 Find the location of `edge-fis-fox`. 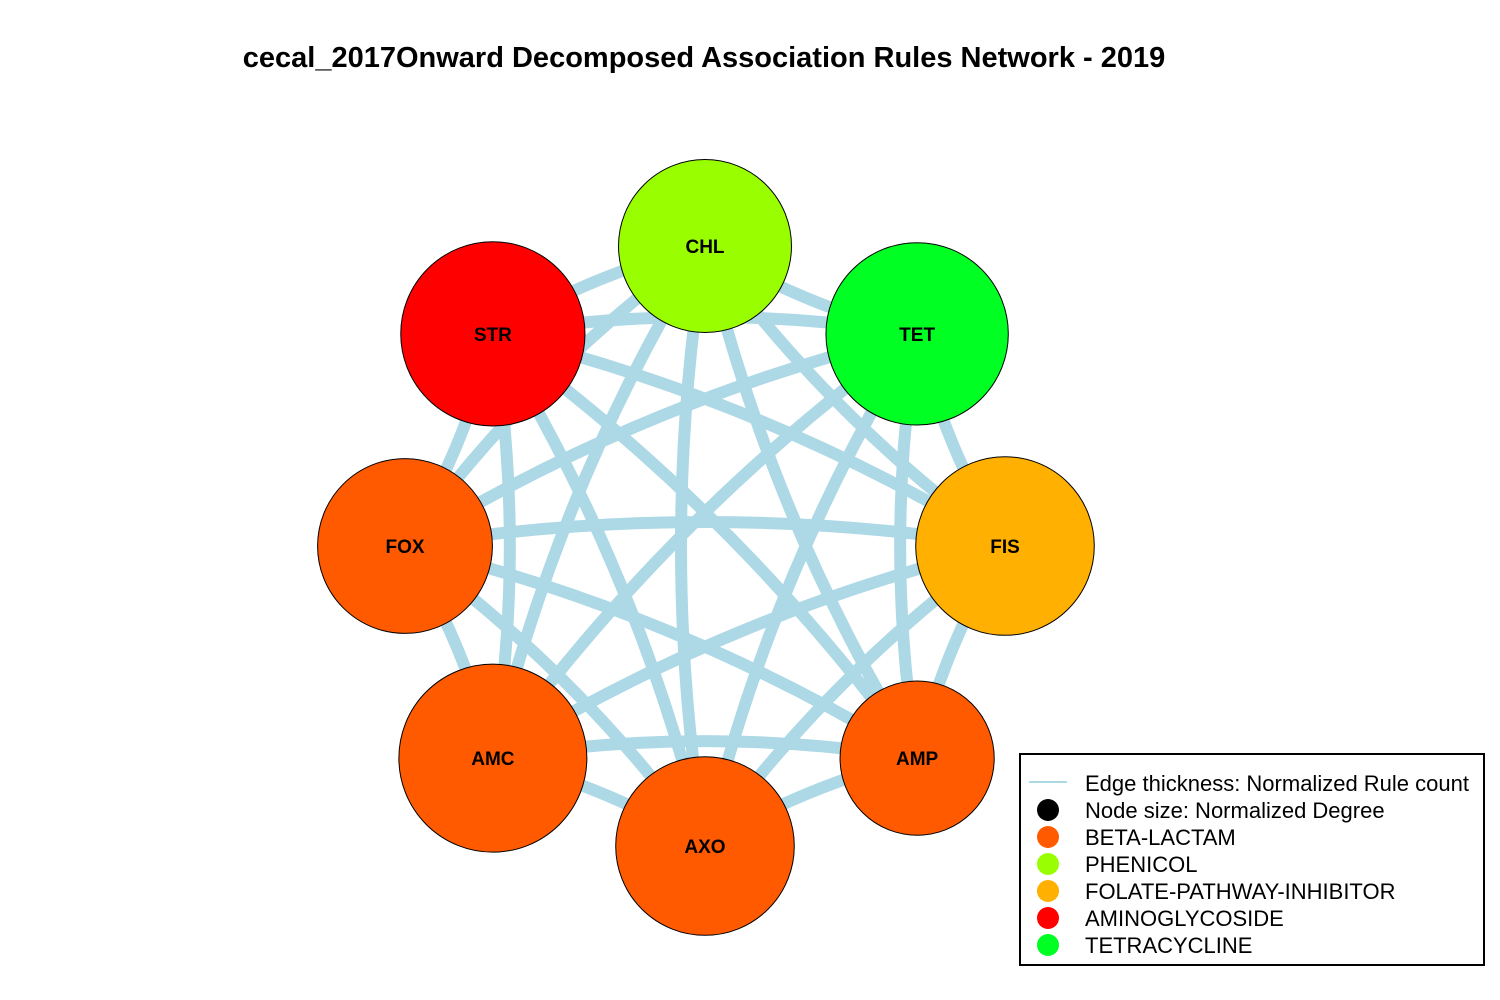

edge-fis-fox is located at coordinates (705, 534).